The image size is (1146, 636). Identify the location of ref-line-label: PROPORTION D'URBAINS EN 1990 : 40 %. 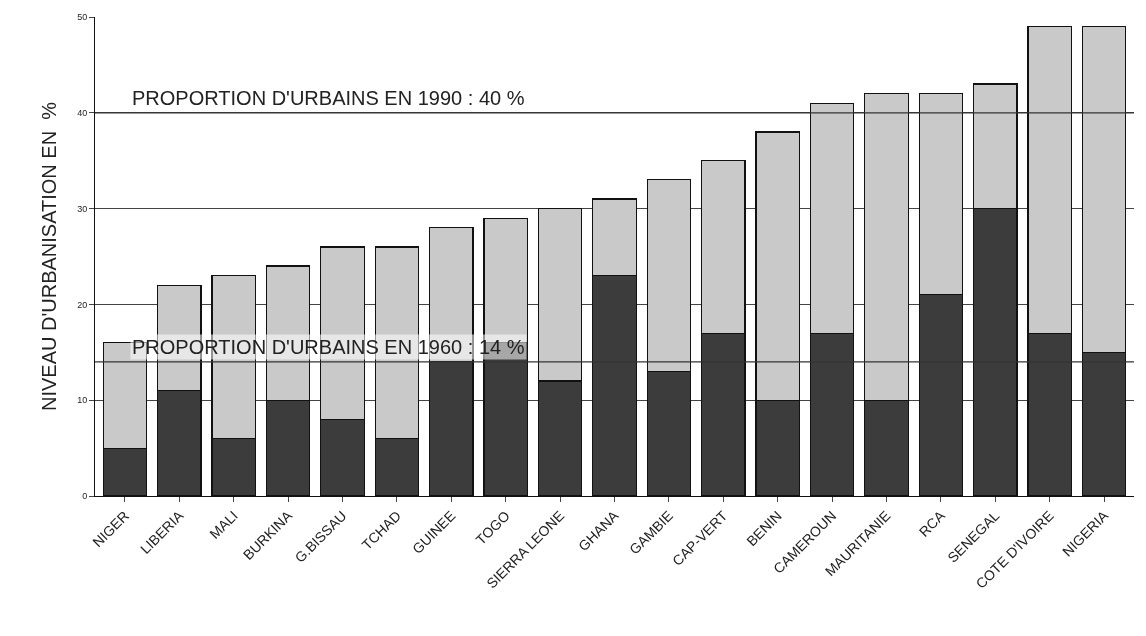
(328, 98).